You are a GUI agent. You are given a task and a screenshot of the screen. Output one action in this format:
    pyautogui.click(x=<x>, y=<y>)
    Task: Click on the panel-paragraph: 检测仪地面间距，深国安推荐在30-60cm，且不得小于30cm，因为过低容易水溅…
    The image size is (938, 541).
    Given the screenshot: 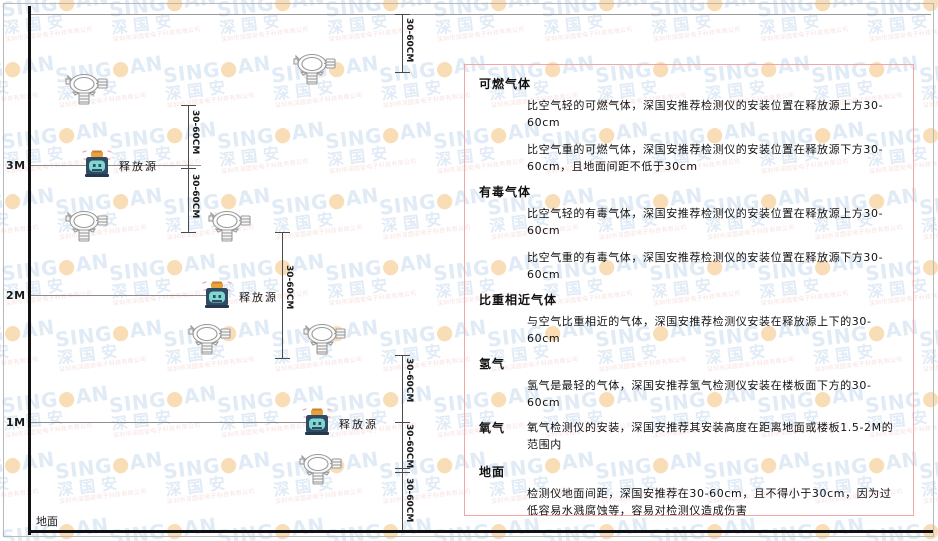 What is the action you would take?
    pyautogui.click(x=709, y=502)
    